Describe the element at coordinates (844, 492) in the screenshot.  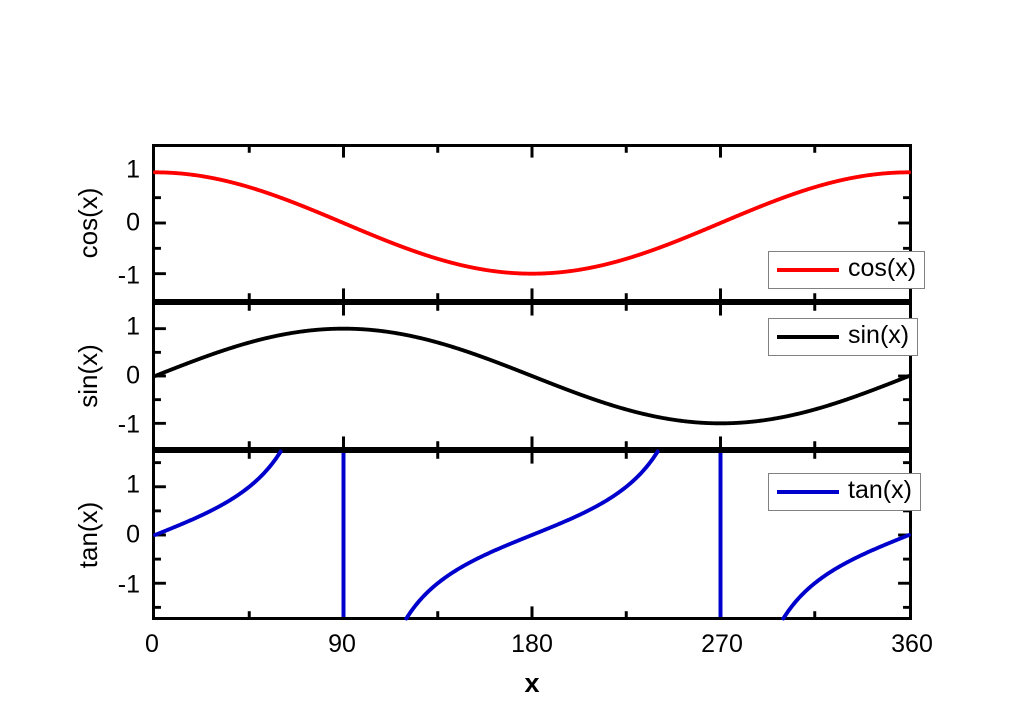
I see `legend-tan: tan(x)` at that location.